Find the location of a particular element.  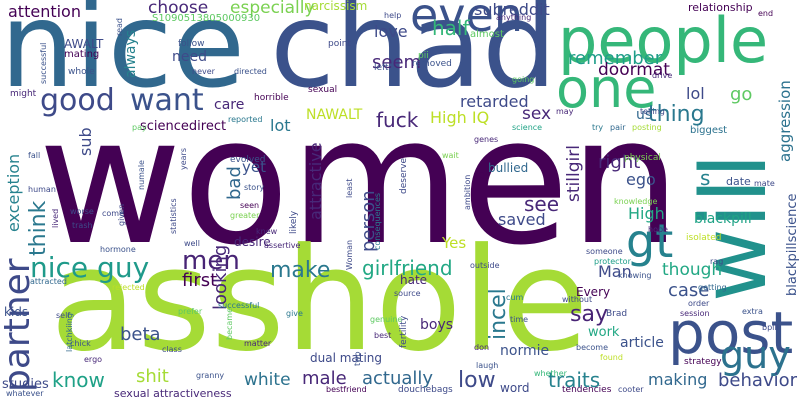

word-cloud-word: statistics is located at coordinates (173, 216).